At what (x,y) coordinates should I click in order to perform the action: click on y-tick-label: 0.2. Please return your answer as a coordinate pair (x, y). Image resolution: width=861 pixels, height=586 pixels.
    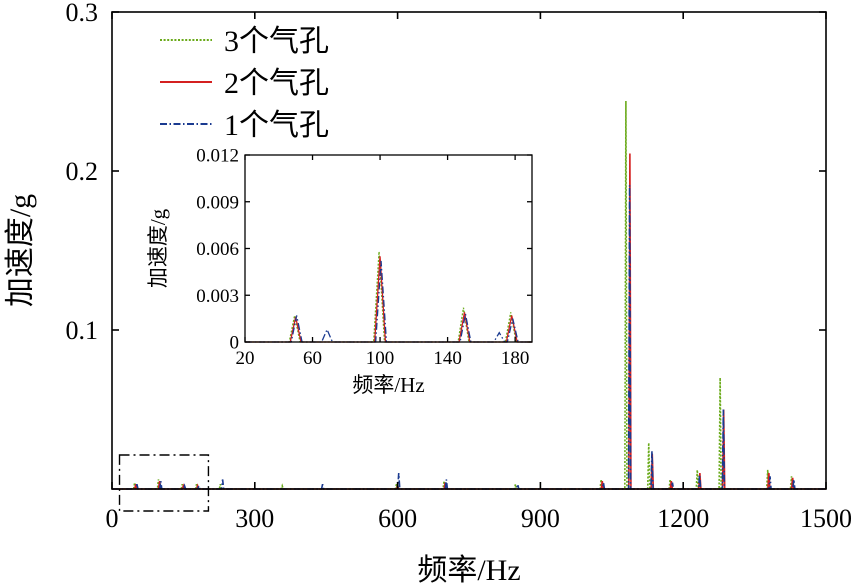
    Looking at the image, I should click on (82, 171).